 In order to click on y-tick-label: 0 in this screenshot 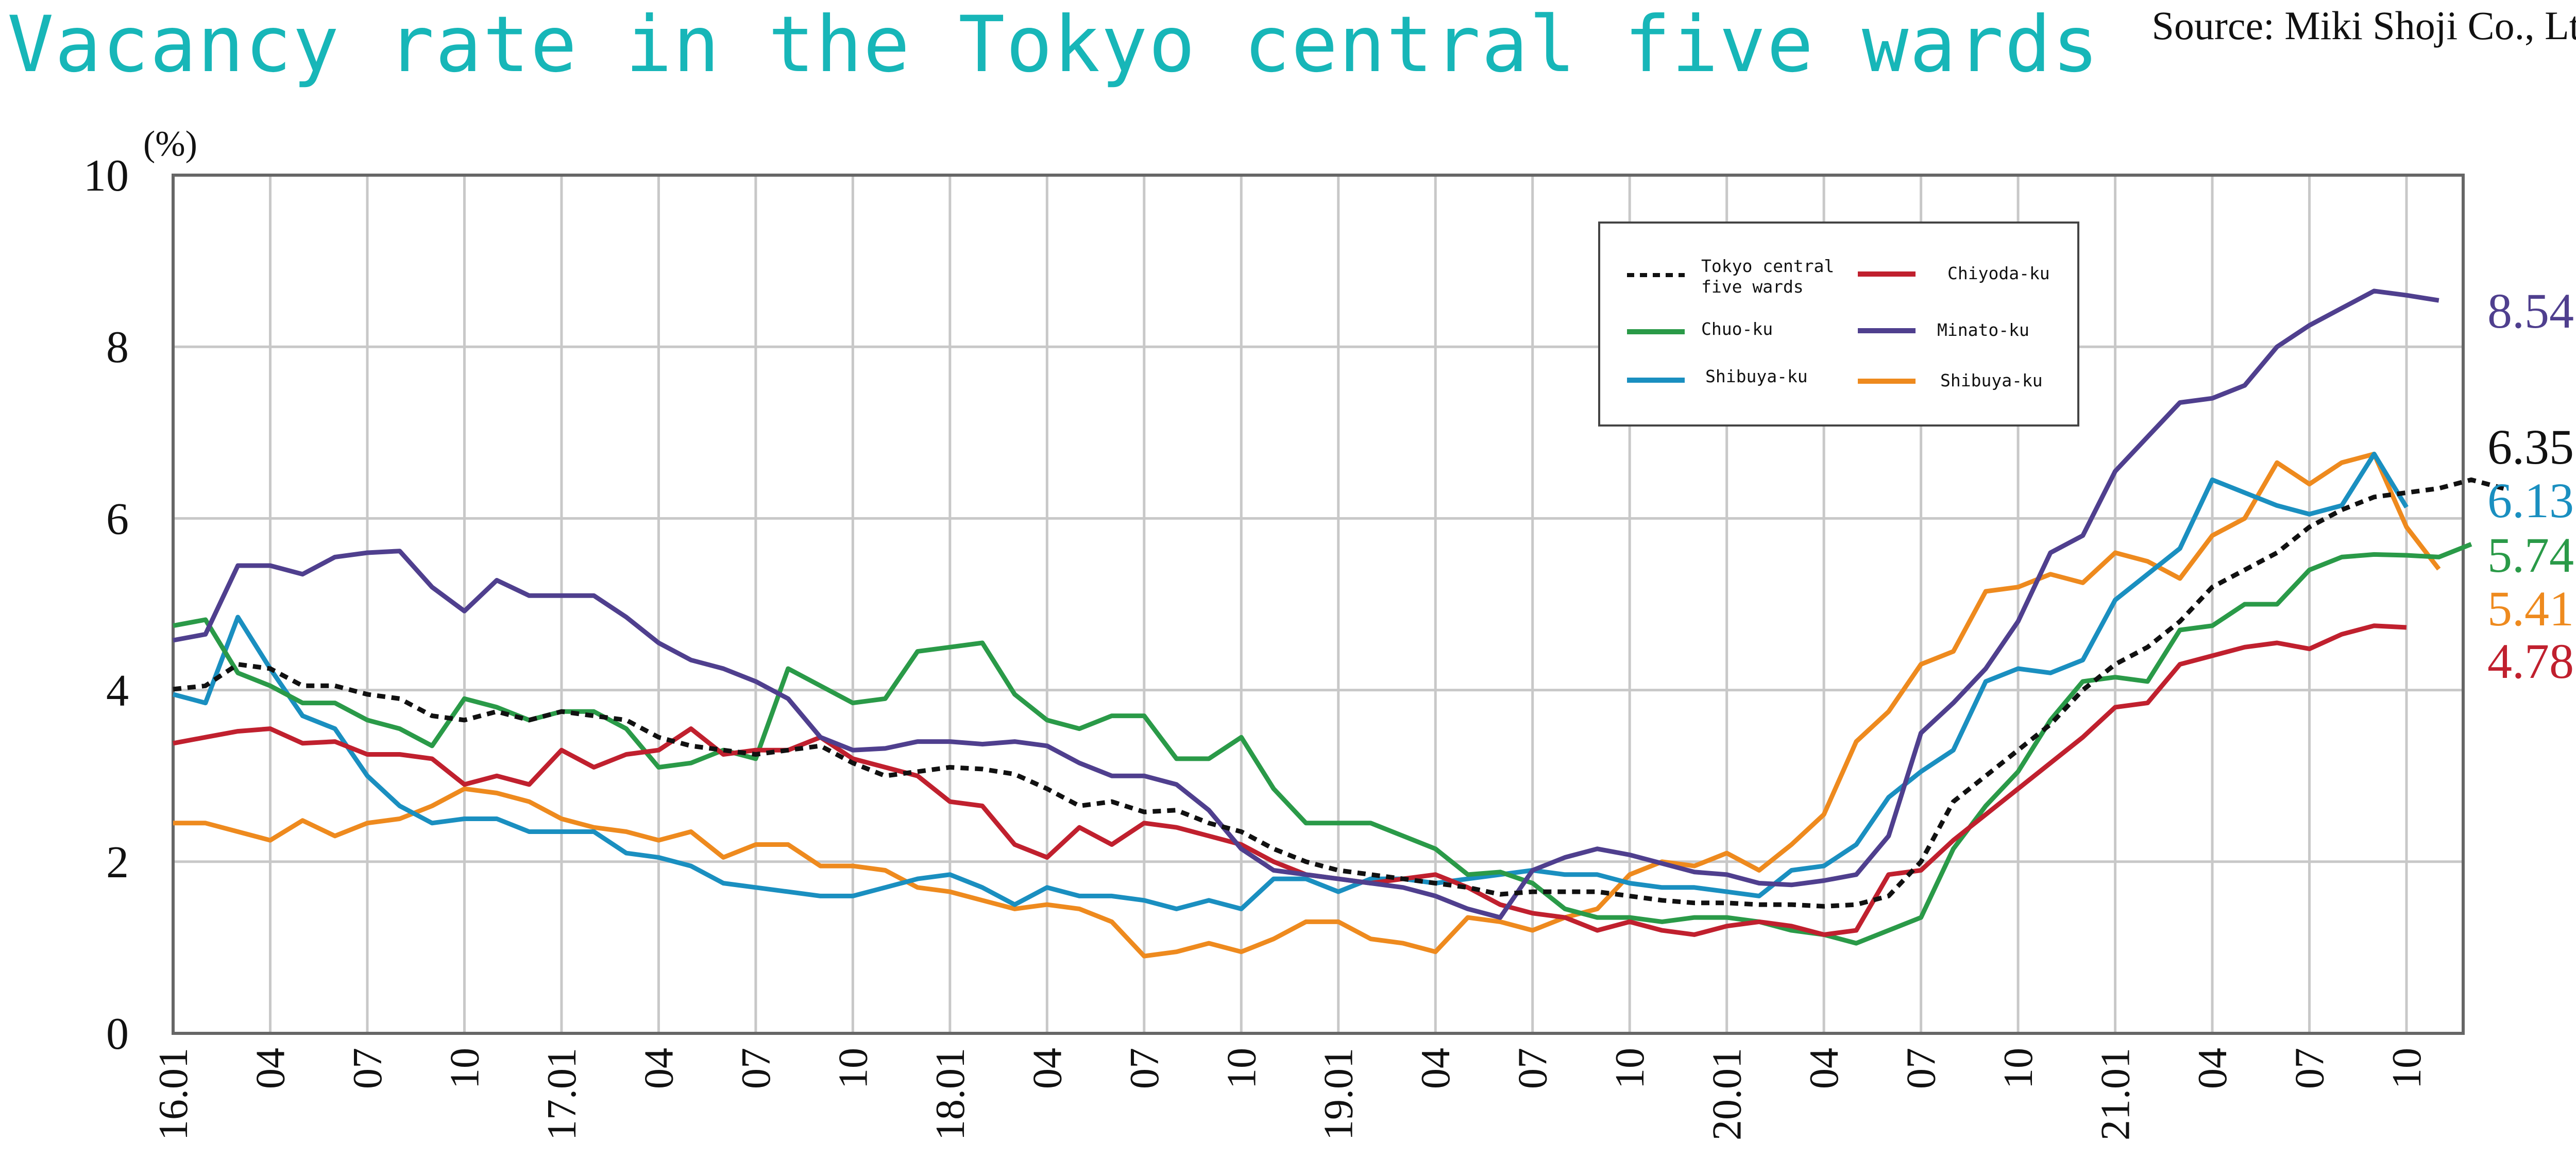, I will do `click(117, 1034)`.